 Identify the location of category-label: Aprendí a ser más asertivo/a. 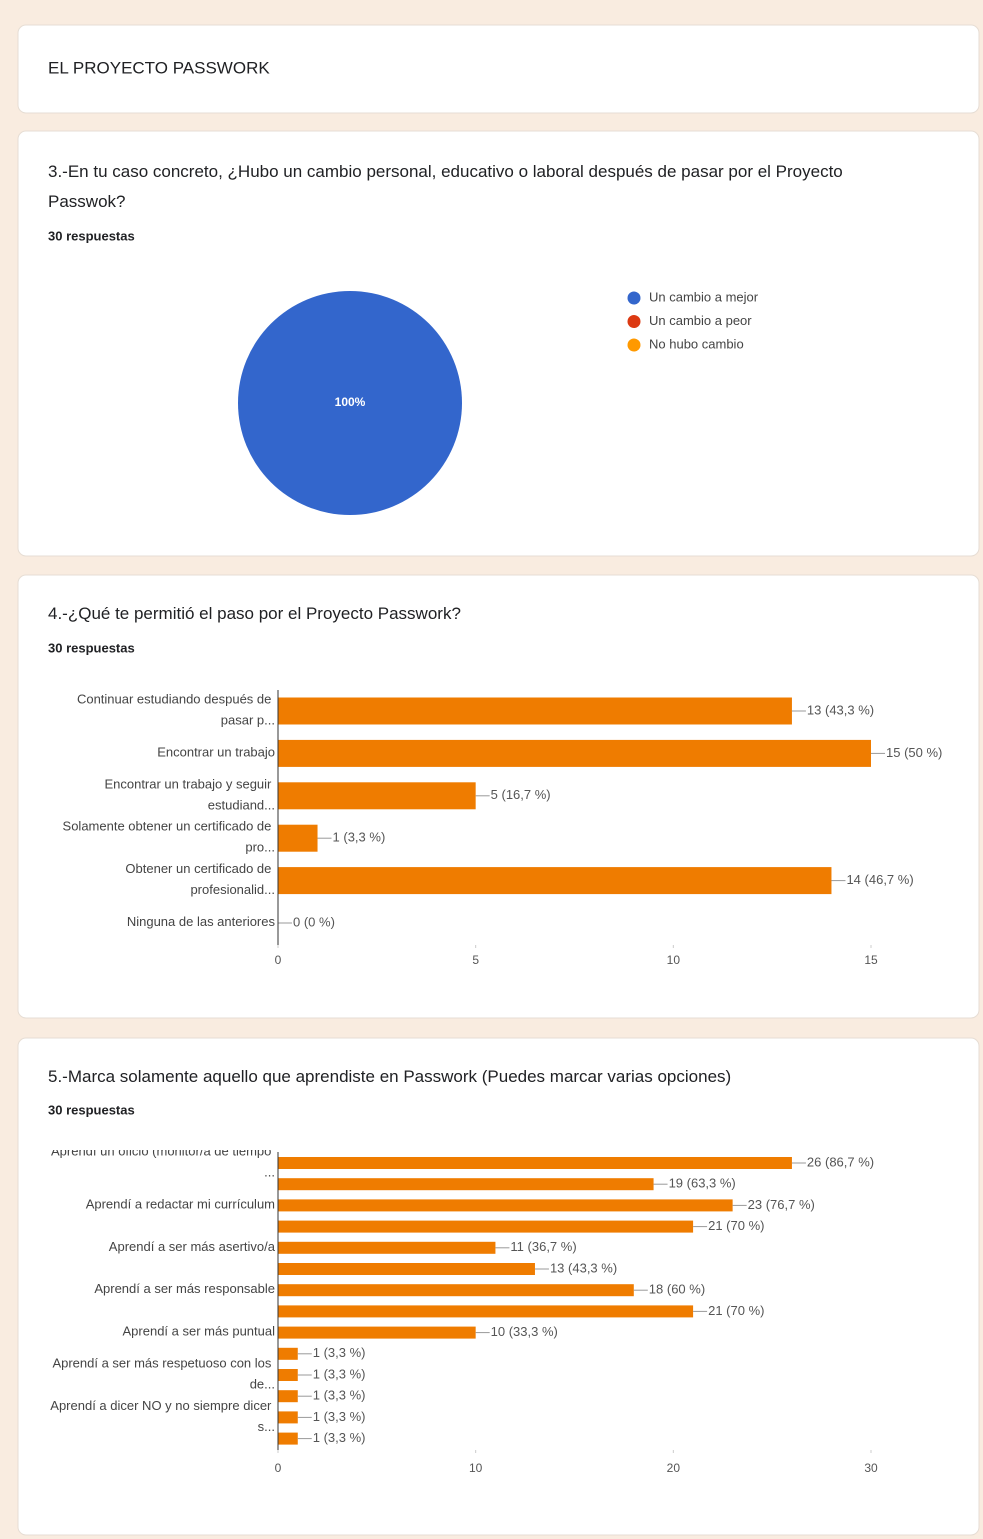
(192, 1246).